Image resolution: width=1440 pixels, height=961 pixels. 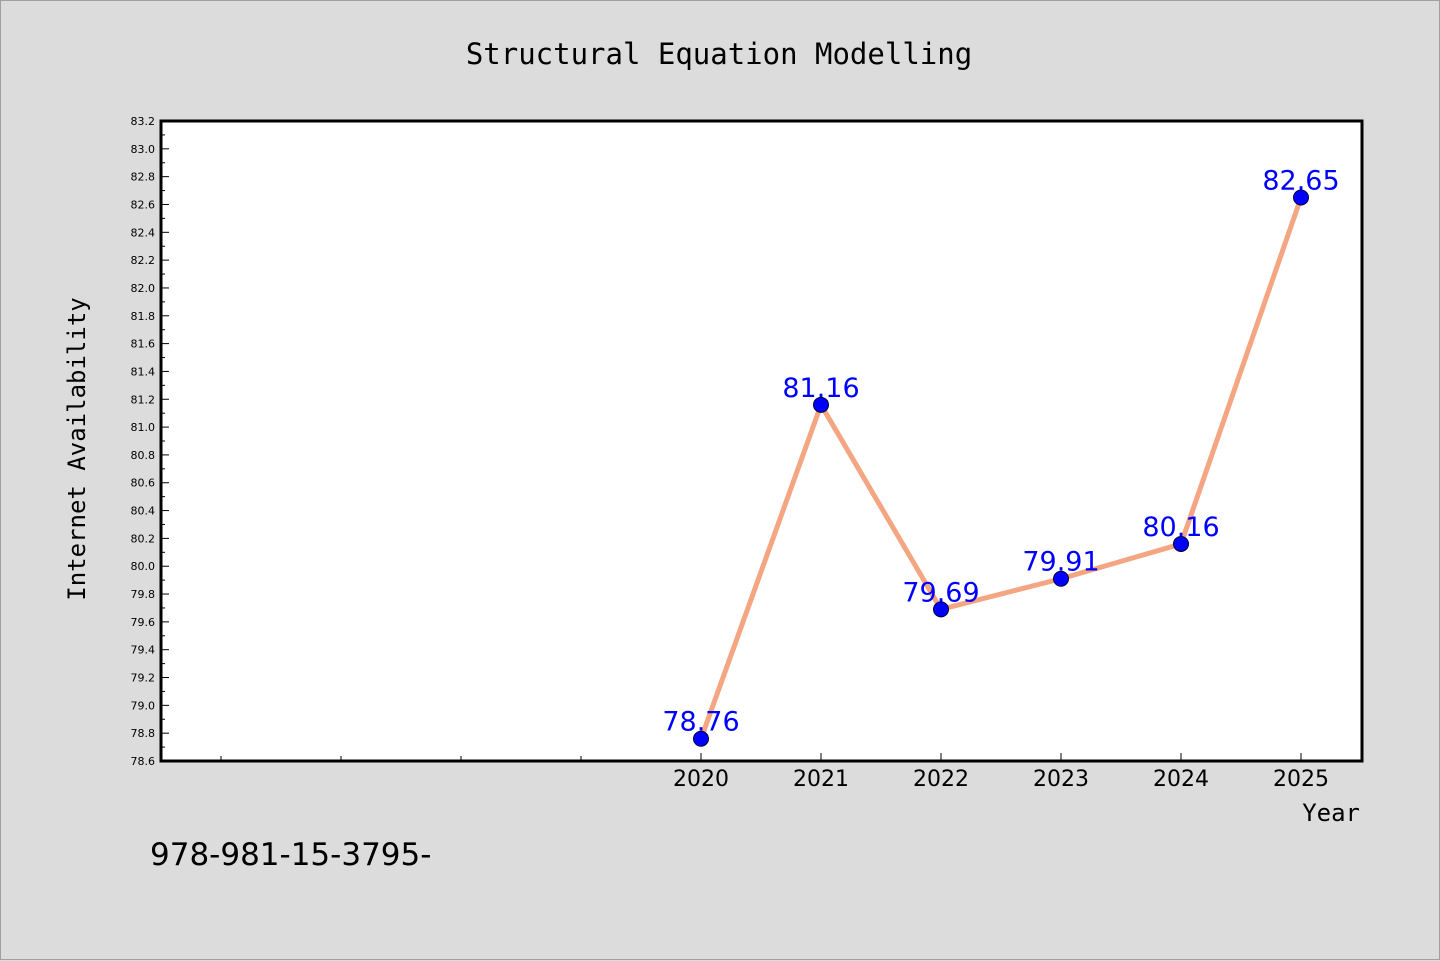 I want to click on y-tick-label: 79.2, so click(x=143, y=678).